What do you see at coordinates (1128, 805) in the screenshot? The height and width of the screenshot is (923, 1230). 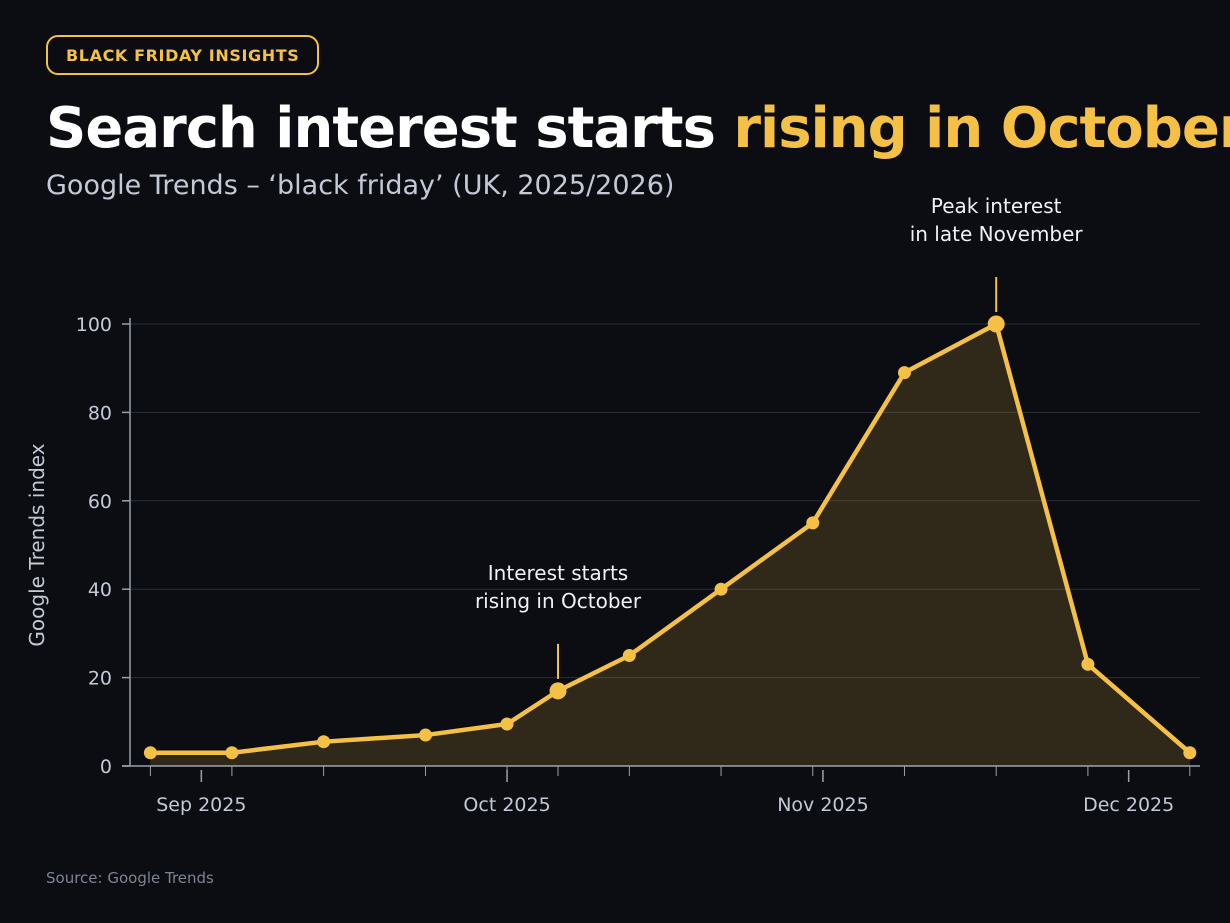 I see `x-tick-label: Dec 2025` at bounding box center [1128, 805].